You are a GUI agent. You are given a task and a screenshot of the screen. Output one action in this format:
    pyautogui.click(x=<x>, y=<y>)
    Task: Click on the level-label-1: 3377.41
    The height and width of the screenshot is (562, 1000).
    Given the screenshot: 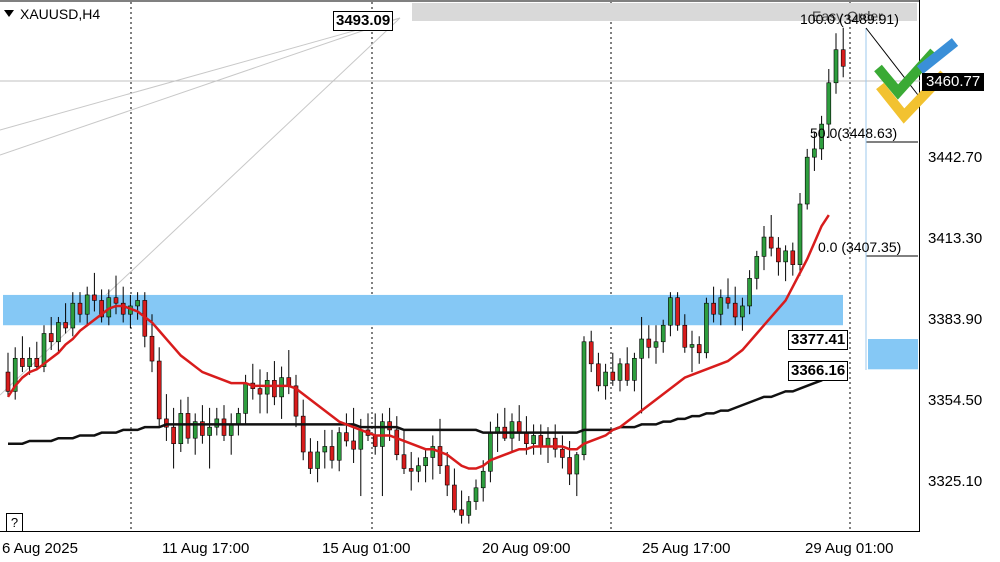 What is the action you would take?
    pyautogui.click(x=818, y=340)
    